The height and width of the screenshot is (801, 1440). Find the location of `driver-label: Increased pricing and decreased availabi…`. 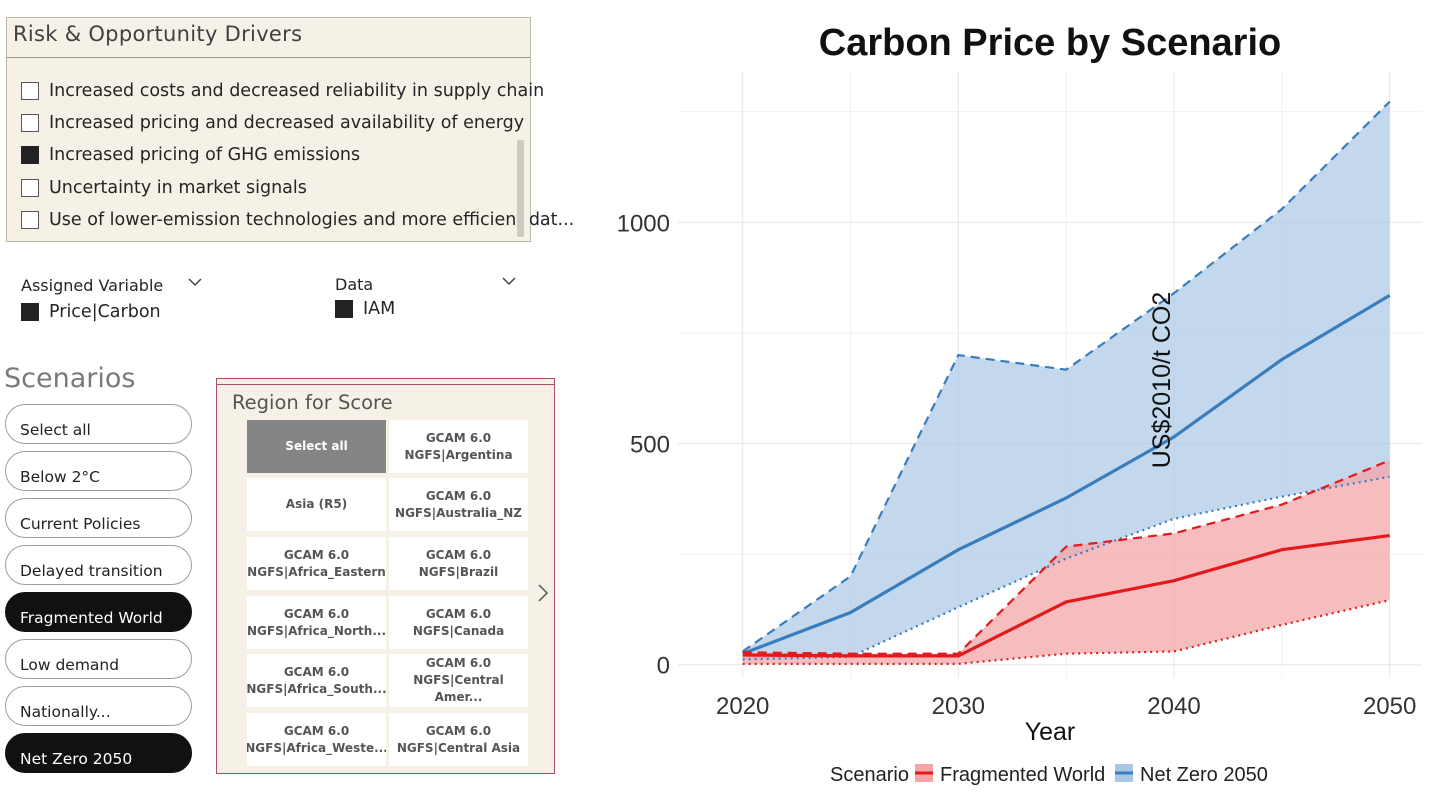

driver-label: Increased pricing and decreased availabi… is located at coordinates (287, 123).